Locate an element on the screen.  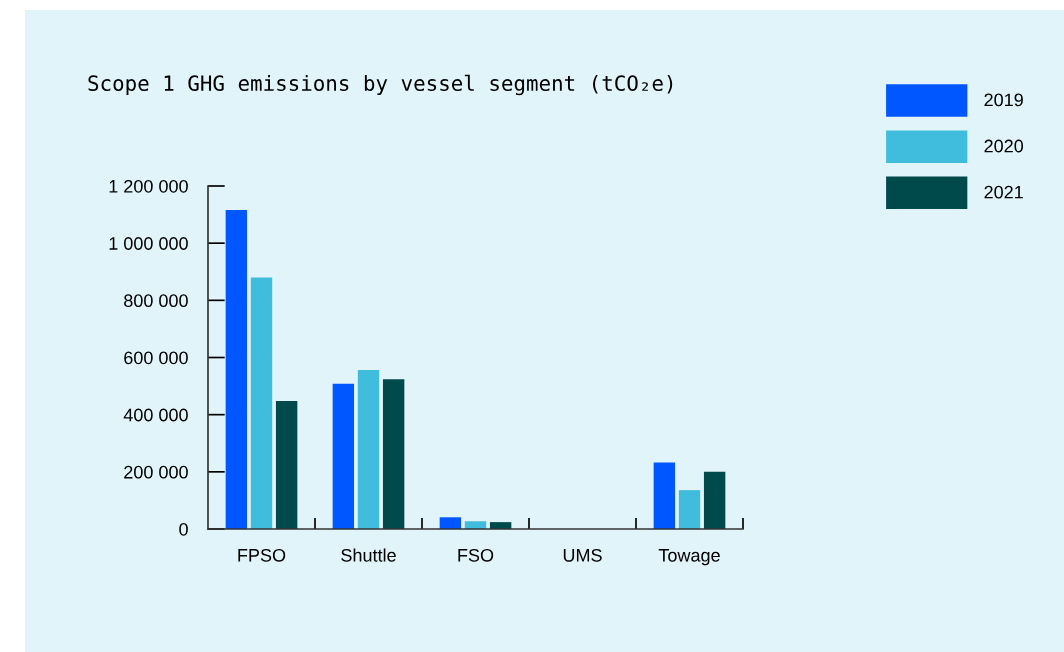
x-tick-label: FSO is located at coordinates (476, 555).